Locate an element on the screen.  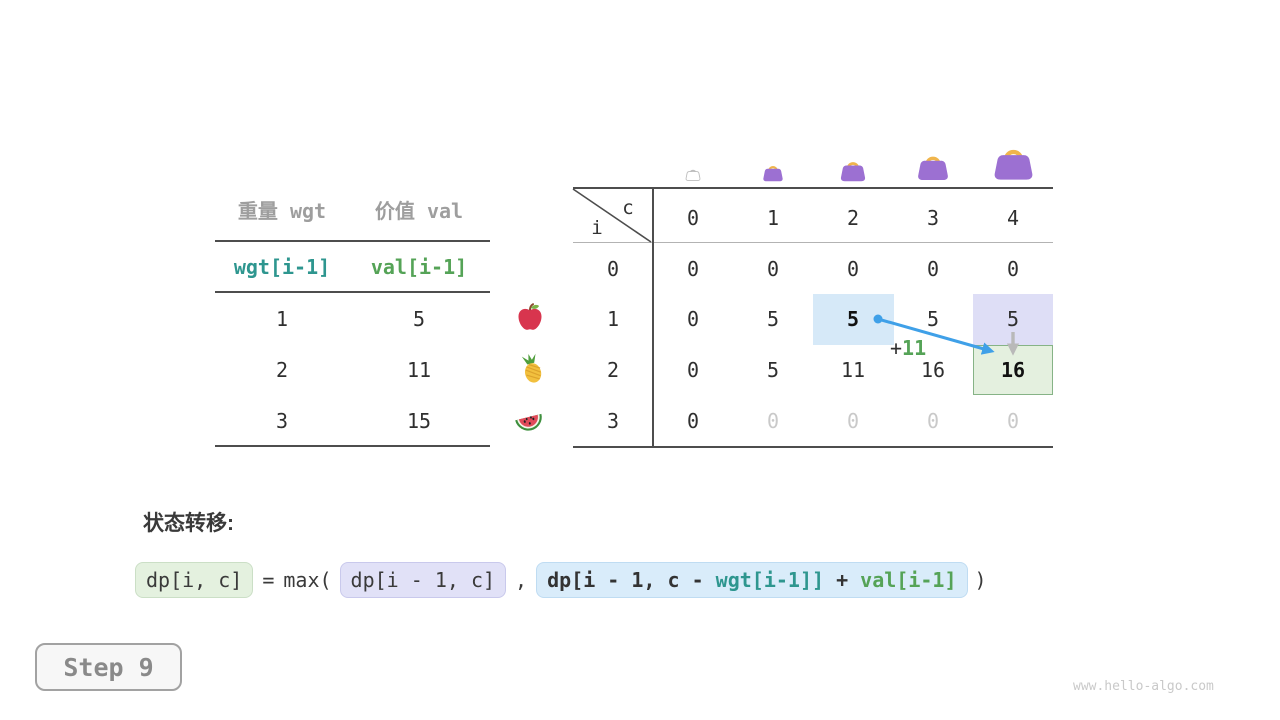
formula-arg2-plus: + is located at coordinates (842, 580).